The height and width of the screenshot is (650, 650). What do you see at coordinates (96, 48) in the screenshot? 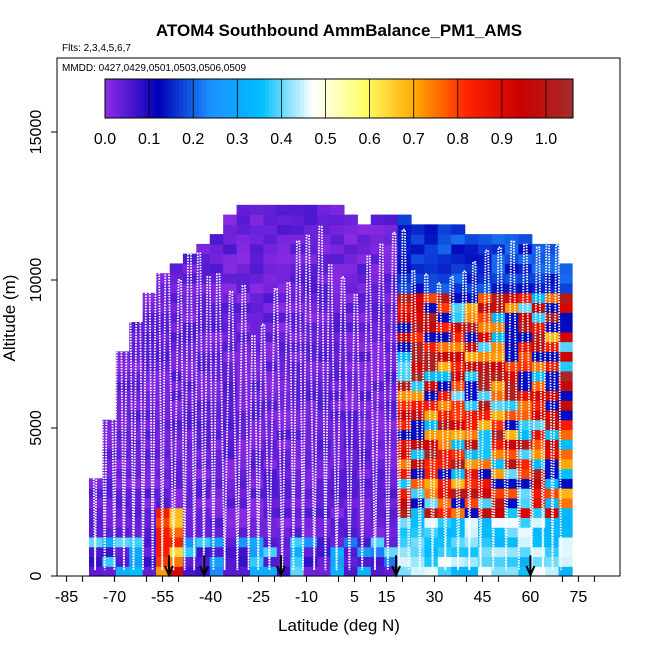
I see `flights-label: Flts: 2,3,4,5,6,7` at bounding box center [96, 48].